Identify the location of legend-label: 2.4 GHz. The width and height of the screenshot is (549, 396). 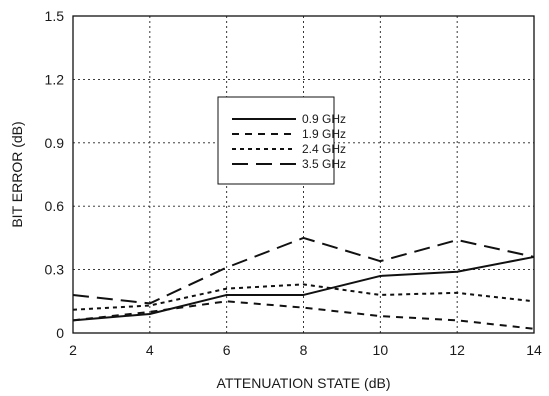
(324, 149).